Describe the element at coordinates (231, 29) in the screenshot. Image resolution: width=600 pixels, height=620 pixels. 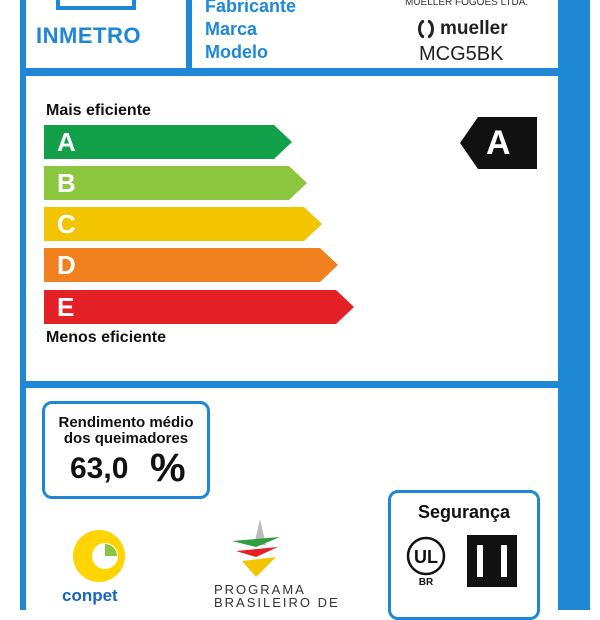
I see `label-marca: Marca` at that location.